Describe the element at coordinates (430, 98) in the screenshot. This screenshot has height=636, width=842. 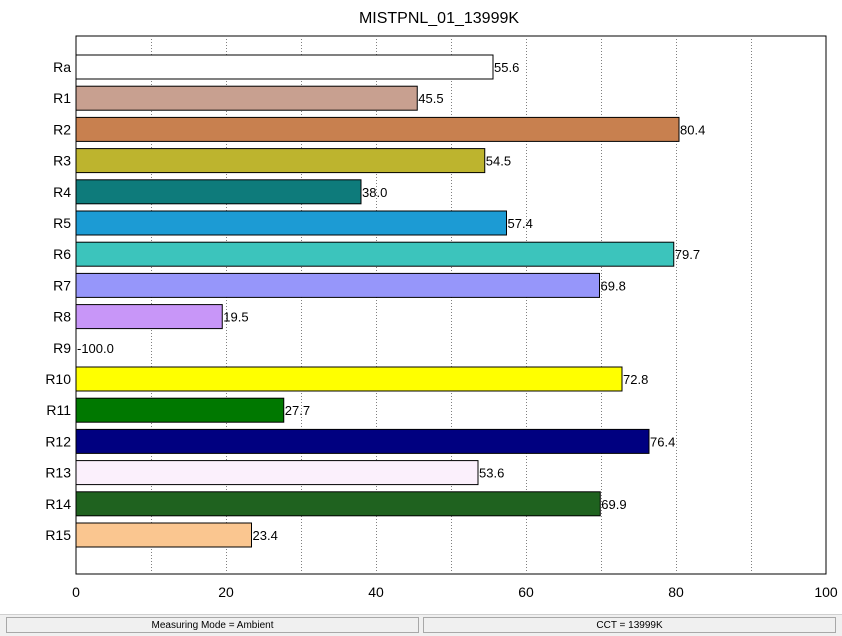
I see `value-label: 45.5` at that location.